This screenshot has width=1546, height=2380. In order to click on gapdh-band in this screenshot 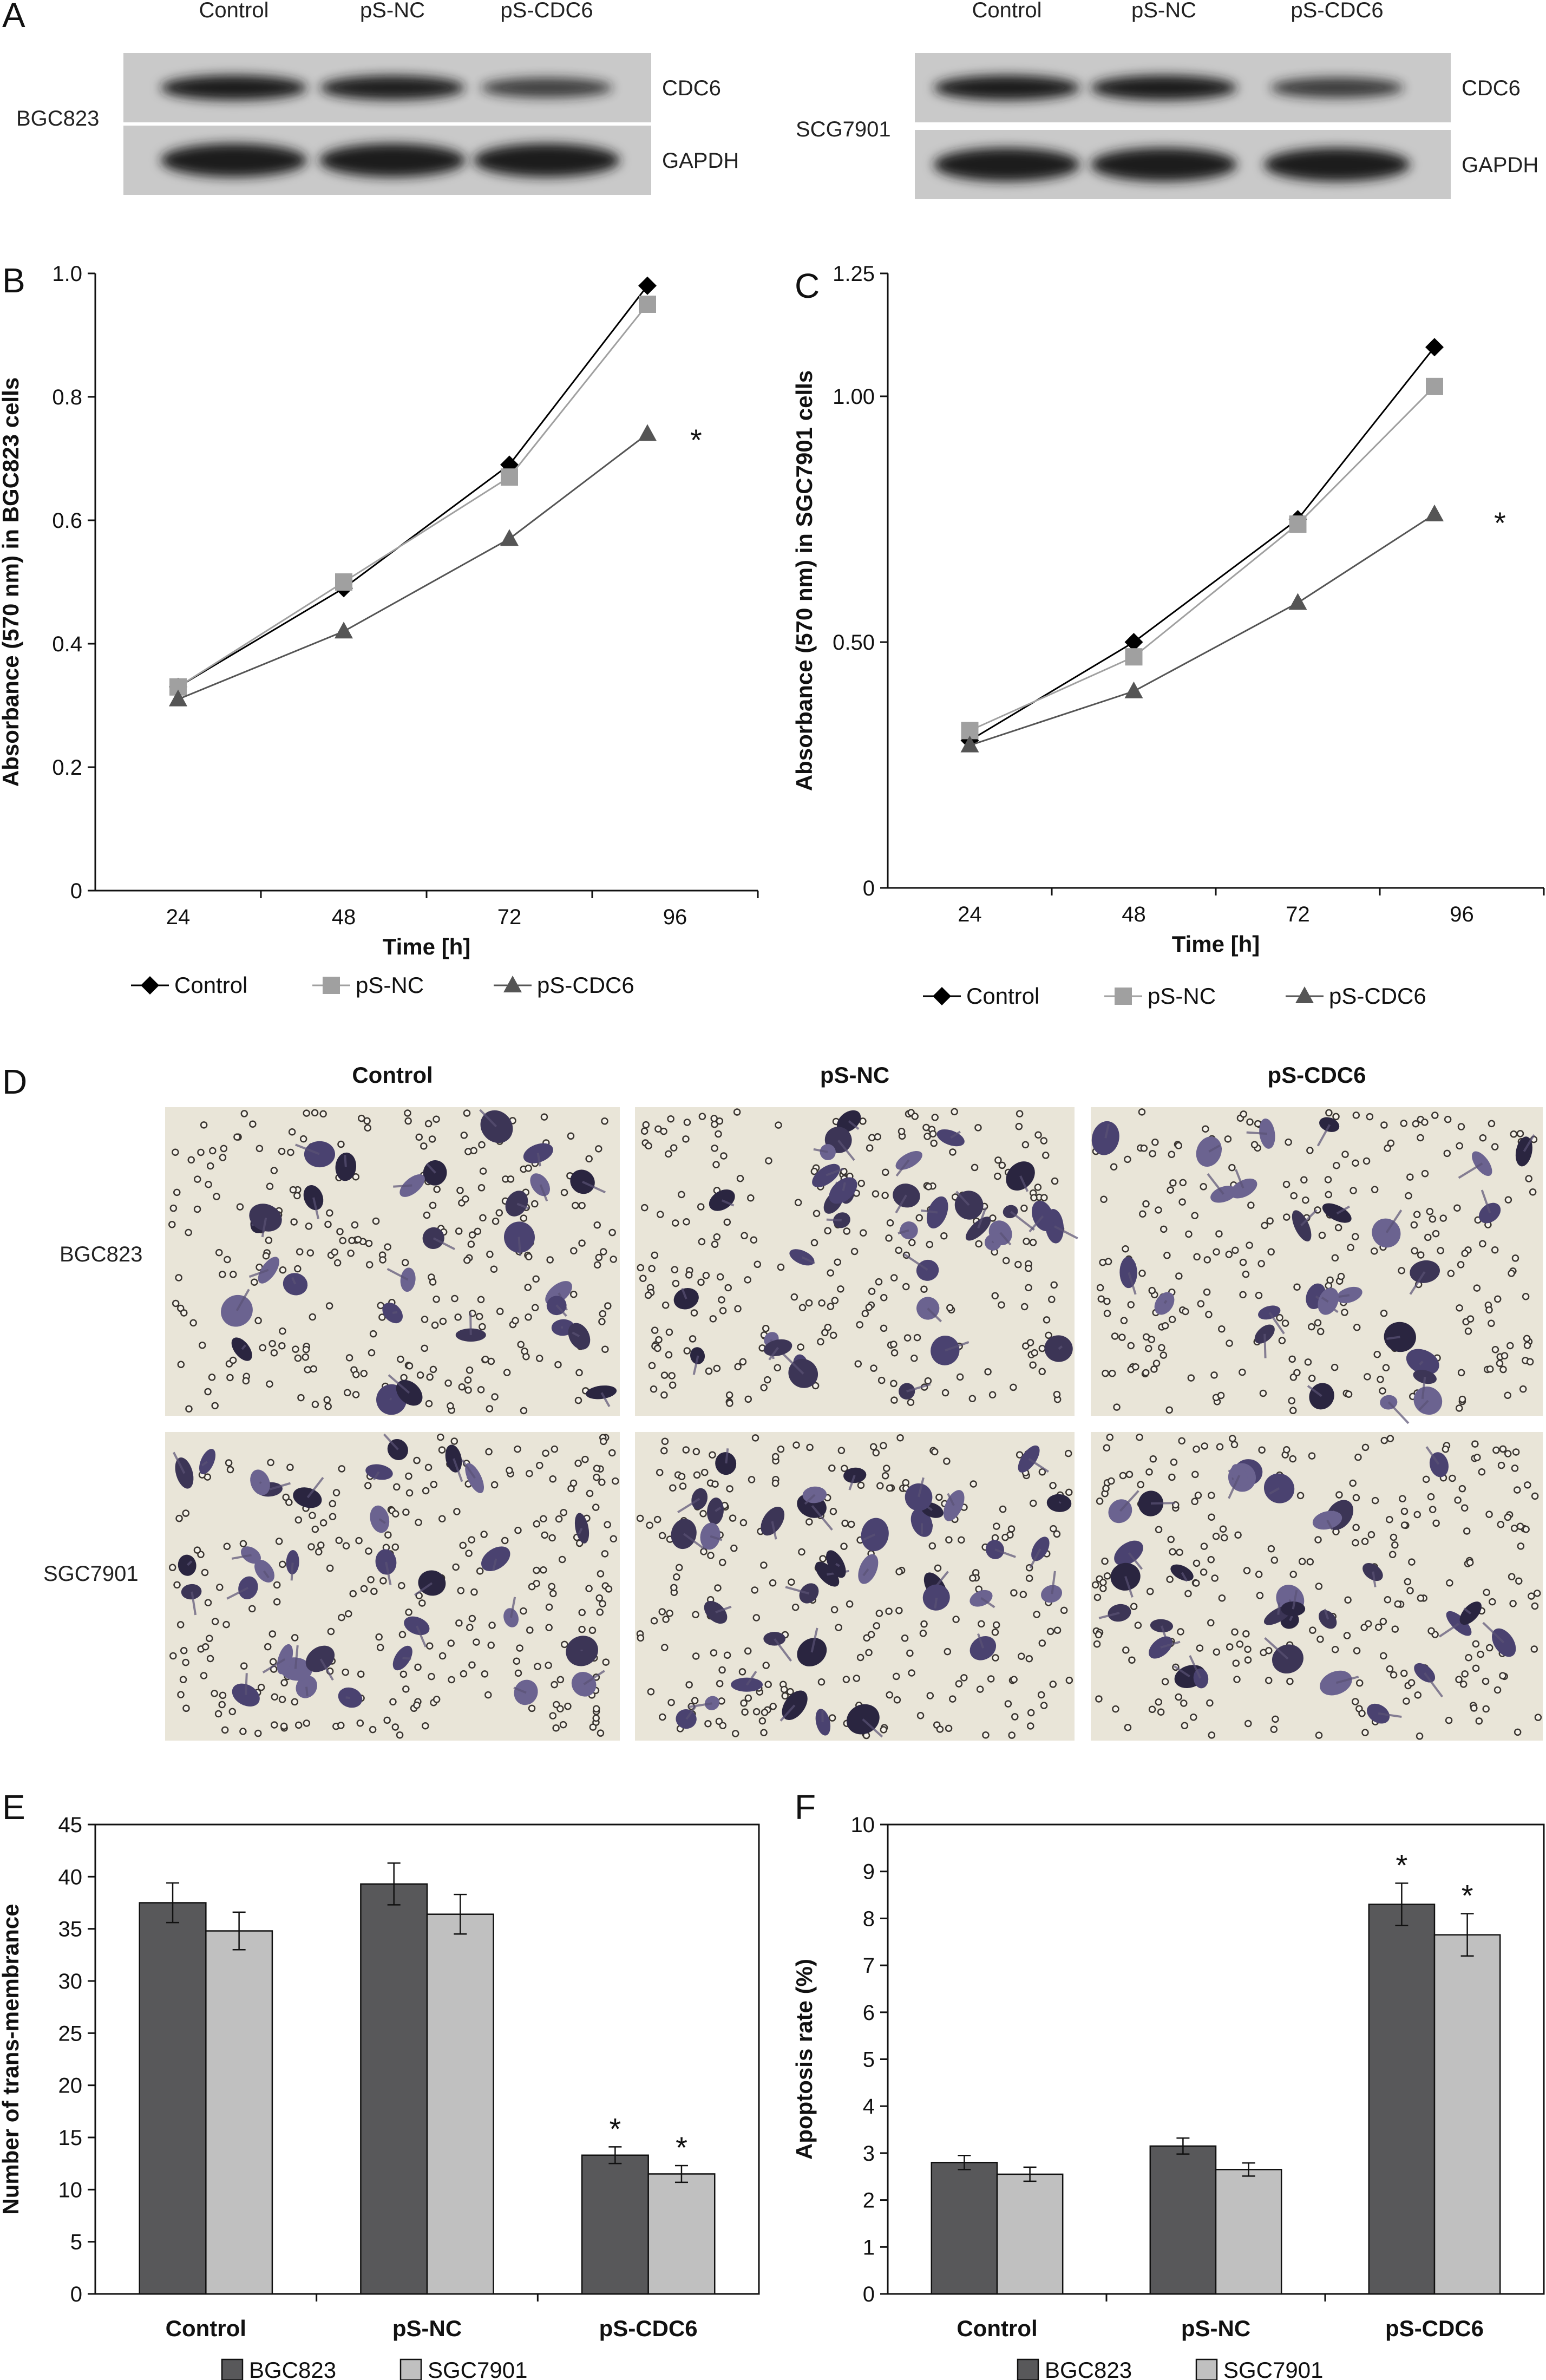, I will do `click(1337, 164)`.